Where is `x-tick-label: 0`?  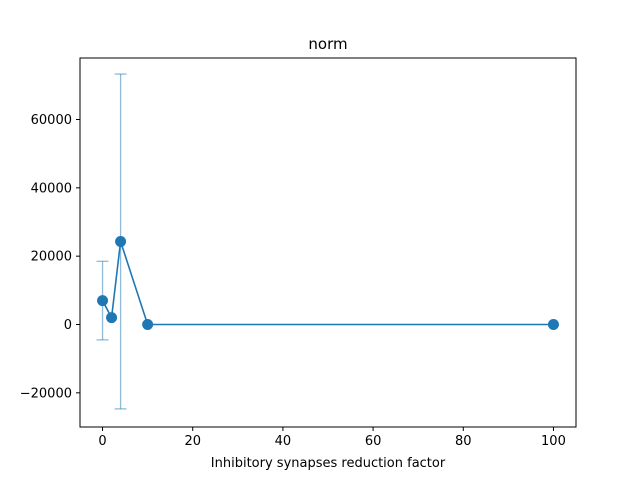
x-tick-label: 0 is located at coordinates (102, 441).